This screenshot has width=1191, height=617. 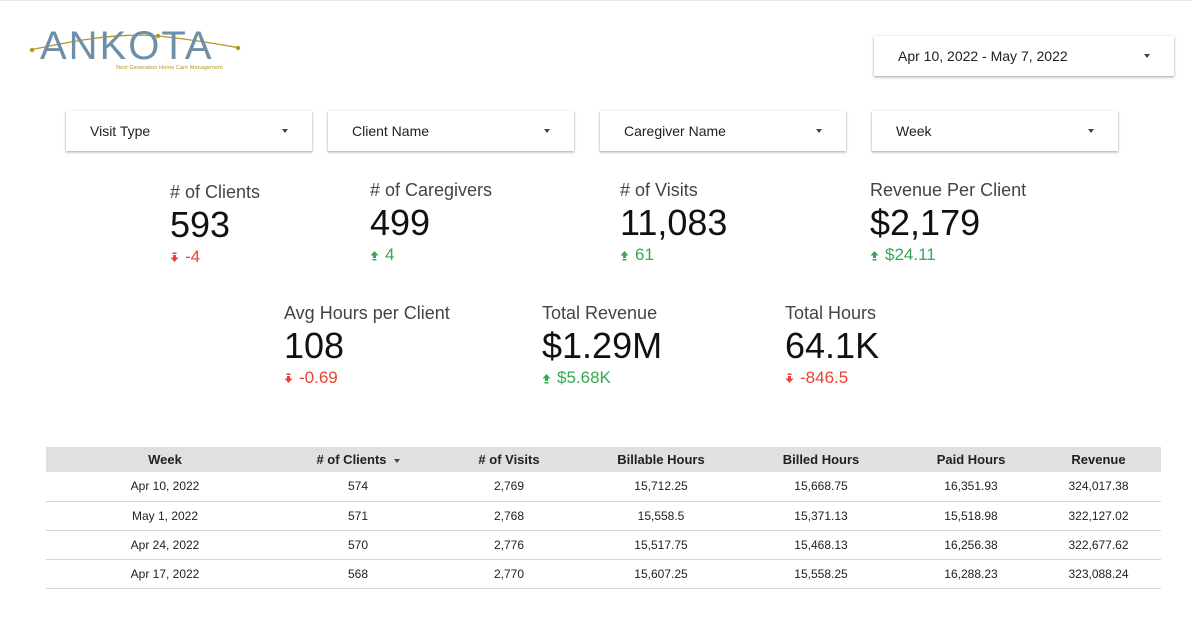 What do you see at coordinates (821, 545) in the screenshot?
I see `table-cell: 15,468.13` at bounding box center [821, 545].